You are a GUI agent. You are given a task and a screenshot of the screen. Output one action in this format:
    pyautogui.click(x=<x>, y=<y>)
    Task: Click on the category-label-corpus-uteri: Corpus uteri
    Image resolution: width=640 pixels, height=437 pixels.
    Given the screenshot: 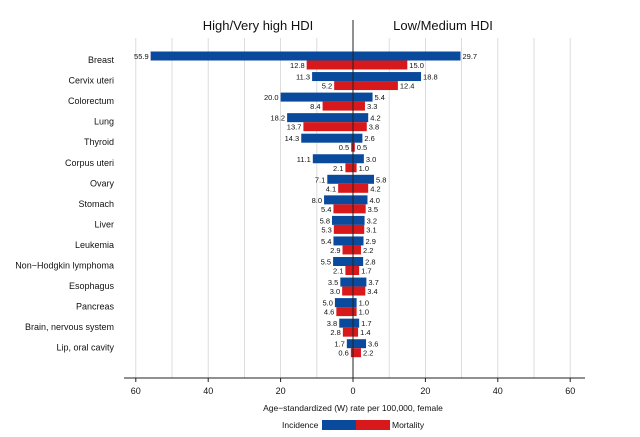 What is the action you would take?
    pyautogui.click(x=89, y=163)
    